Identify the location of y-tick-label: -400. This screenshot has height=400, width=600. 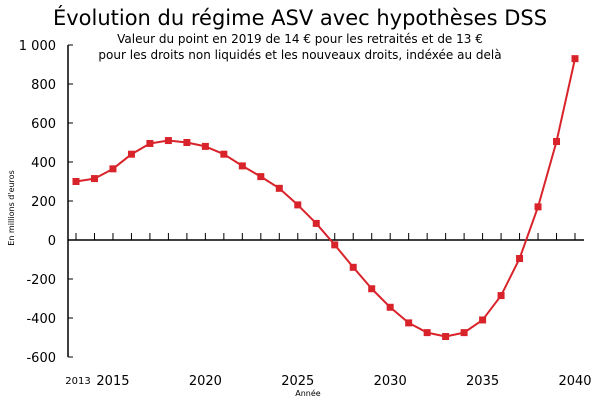
(41, 319).